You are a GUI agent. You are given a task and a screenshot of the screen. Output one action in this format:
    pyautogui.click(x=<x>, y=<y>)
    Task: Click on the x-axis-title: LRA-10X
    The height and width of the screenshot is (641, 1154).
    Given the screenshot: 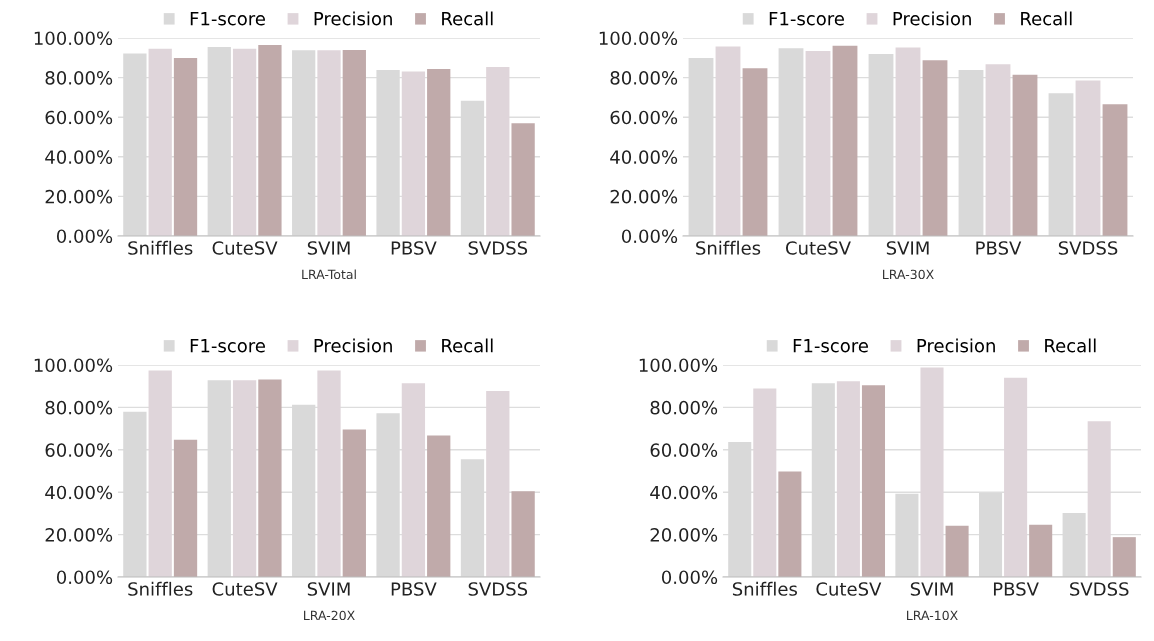 What is the action you would take?
    pyautogui.click(x=932, y=615)
    